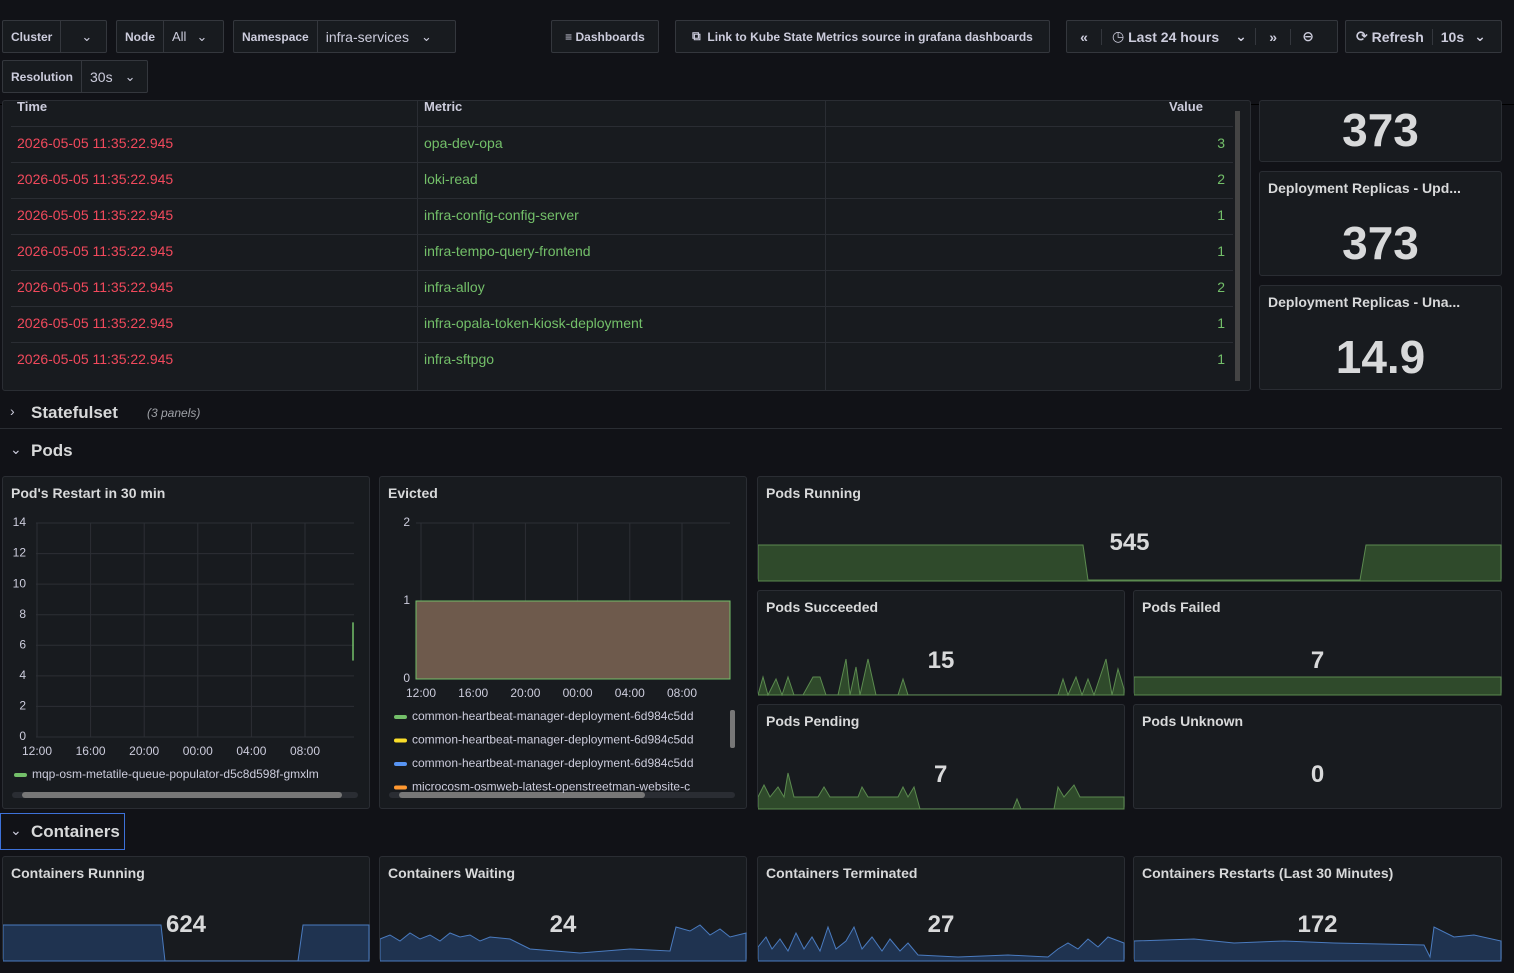 The image size is (1514, 973). What do you see at coordinates (22, 706) in the screenshot?
I see `y-tick-label: 2` at bounding box center [22, 706].